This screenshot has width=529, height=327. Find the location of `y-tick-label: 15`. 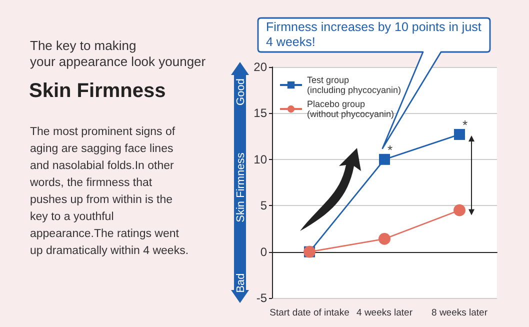

y-tick-label: 15 is located at coordinates (261, 113).